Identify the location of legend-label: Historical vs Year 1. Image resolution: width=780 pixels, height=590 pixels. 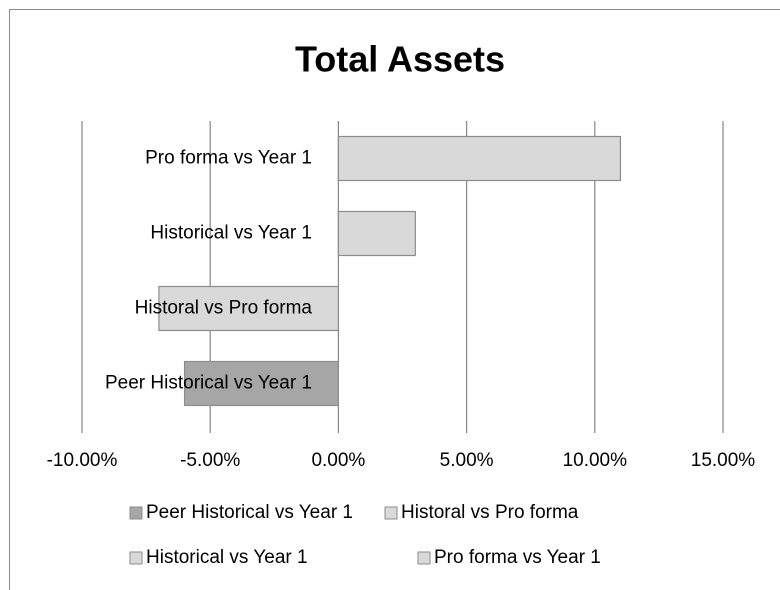
(227, 557).